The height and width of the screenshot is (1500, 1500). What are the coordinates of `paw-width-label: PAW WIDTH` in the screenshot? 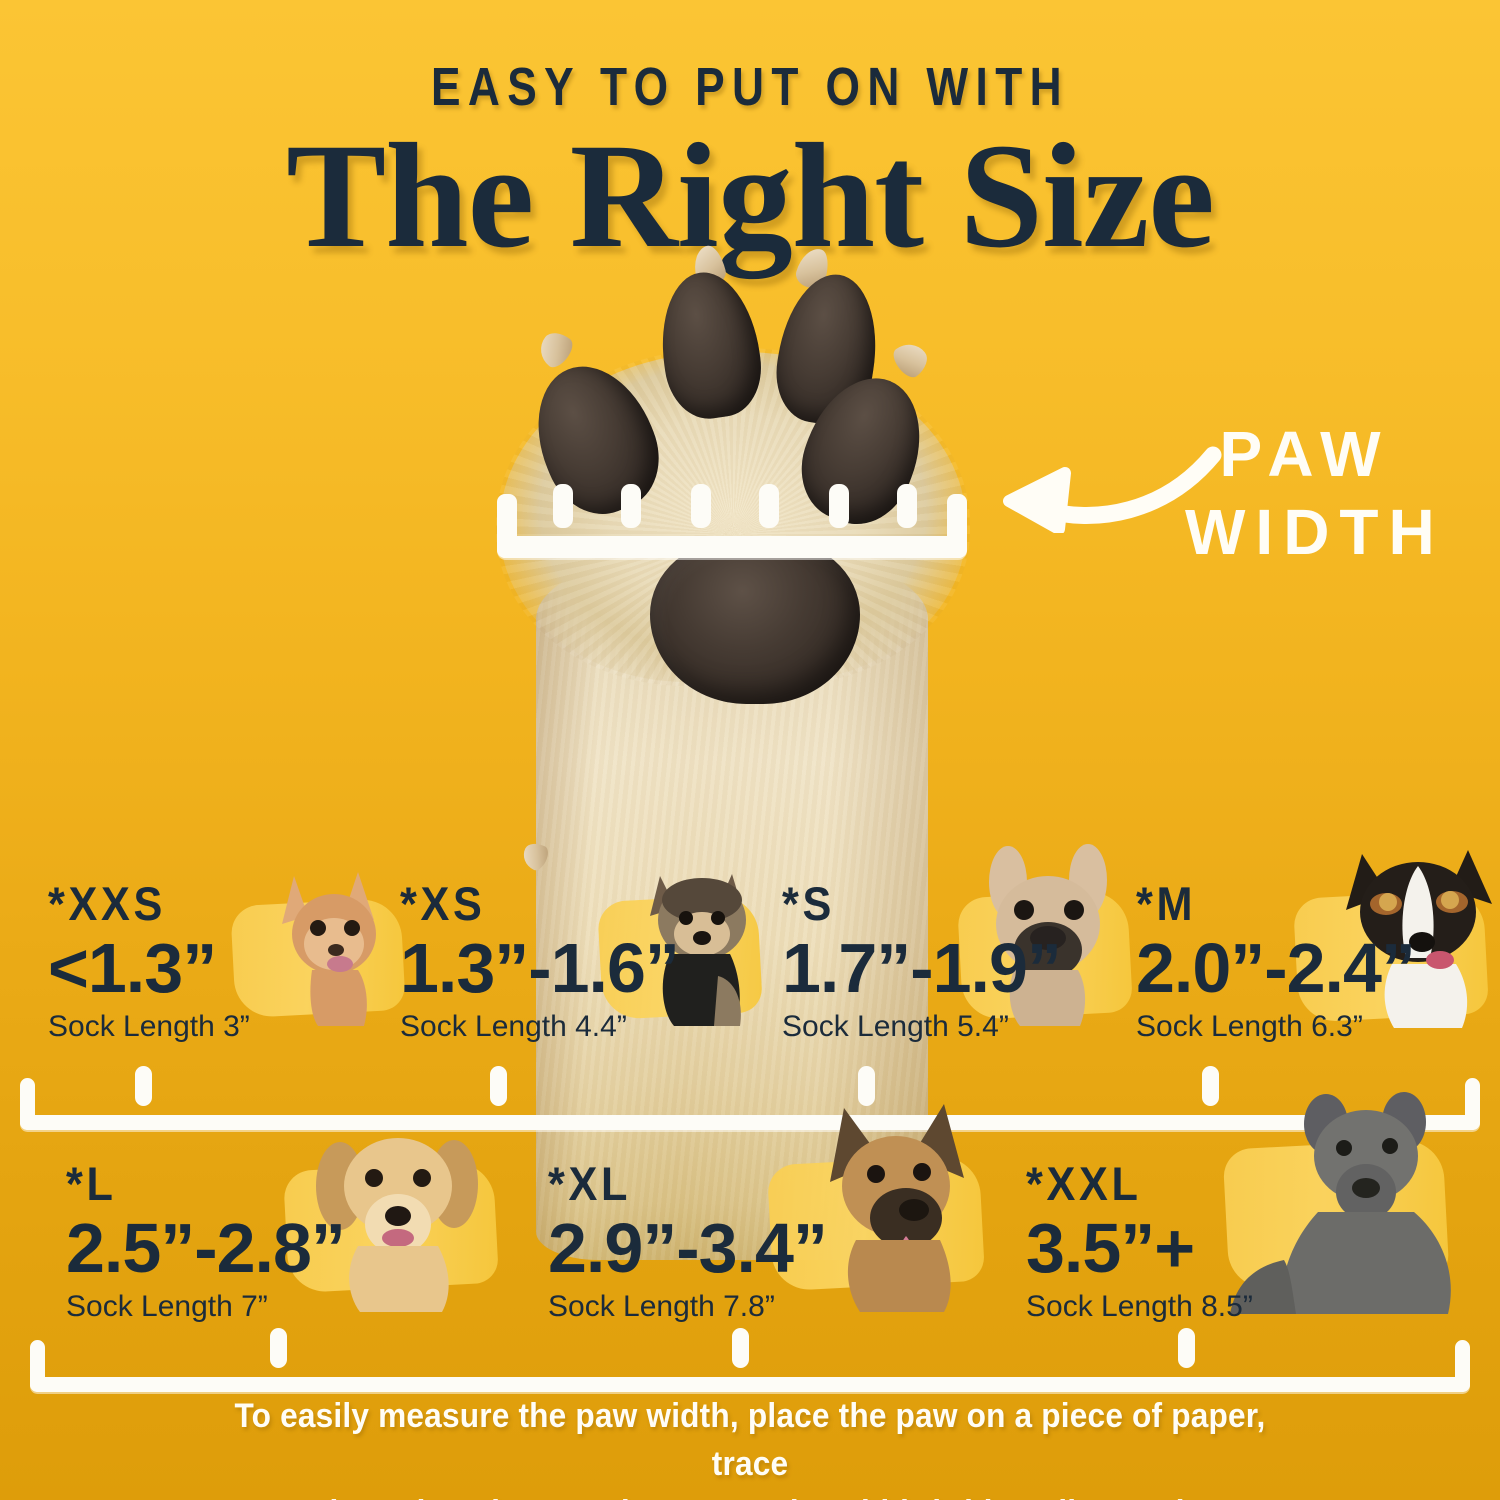 It's located at (1315, 493).